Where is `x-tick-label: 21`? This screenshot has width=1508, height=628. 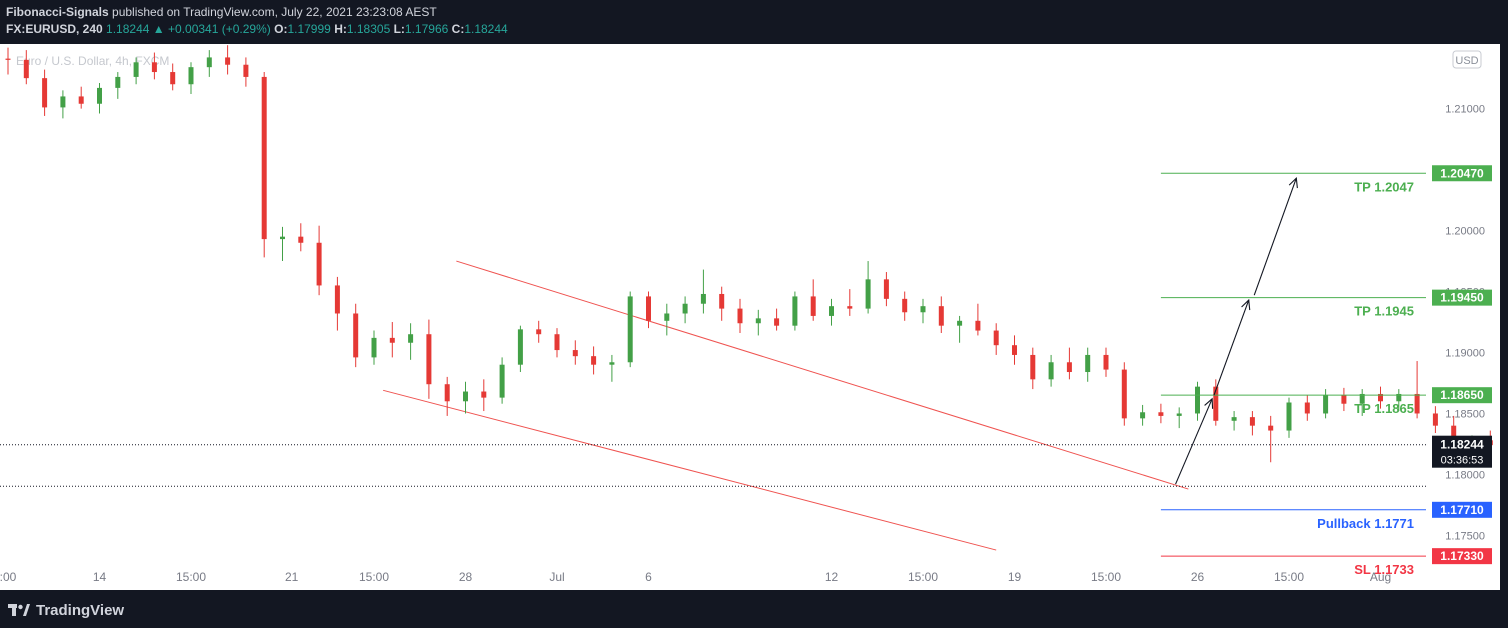
x-tick-label: 21 is located at coordinates (292, 577).